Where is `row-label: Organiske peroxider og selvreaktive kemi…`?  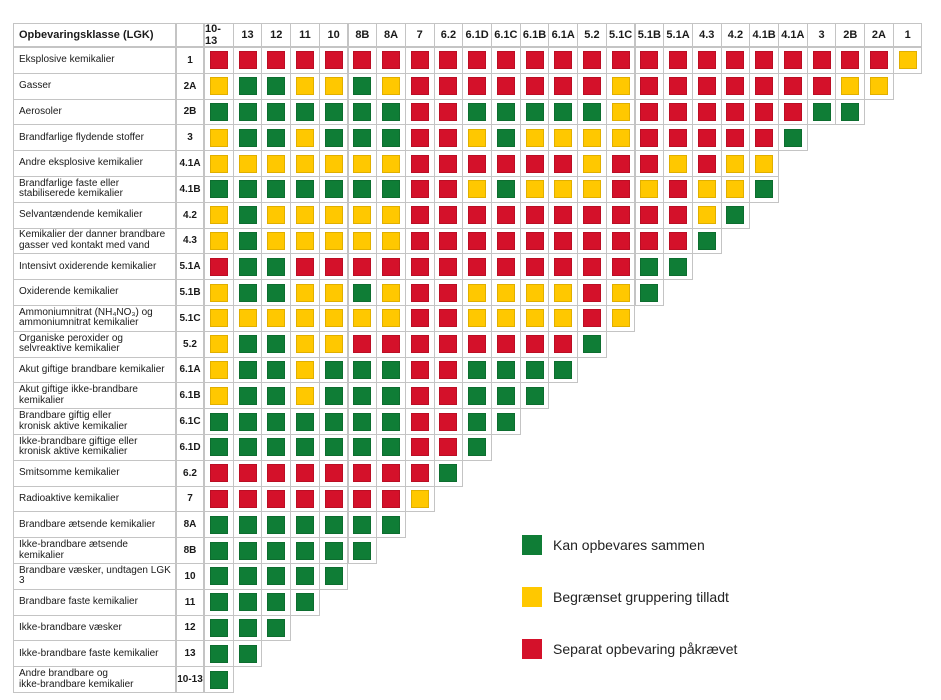 row-label: Organiske peroxider og selvreaktive kemi… is located at coordinates (94, 344).